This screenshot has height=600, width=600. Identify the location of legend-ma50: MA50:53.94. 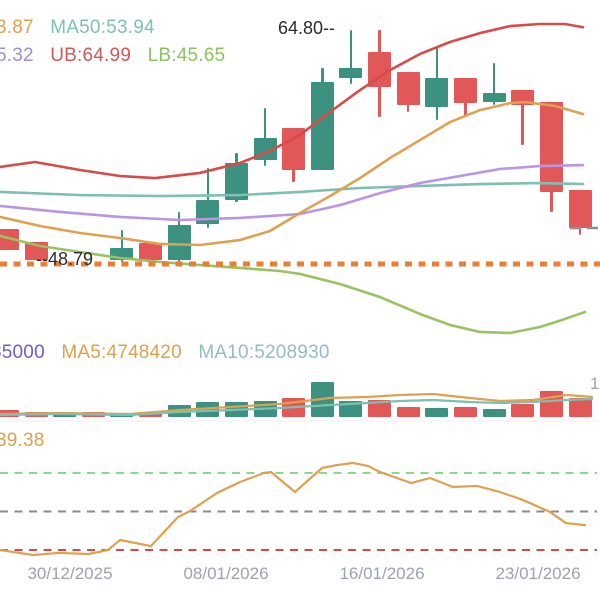
(102, 27).